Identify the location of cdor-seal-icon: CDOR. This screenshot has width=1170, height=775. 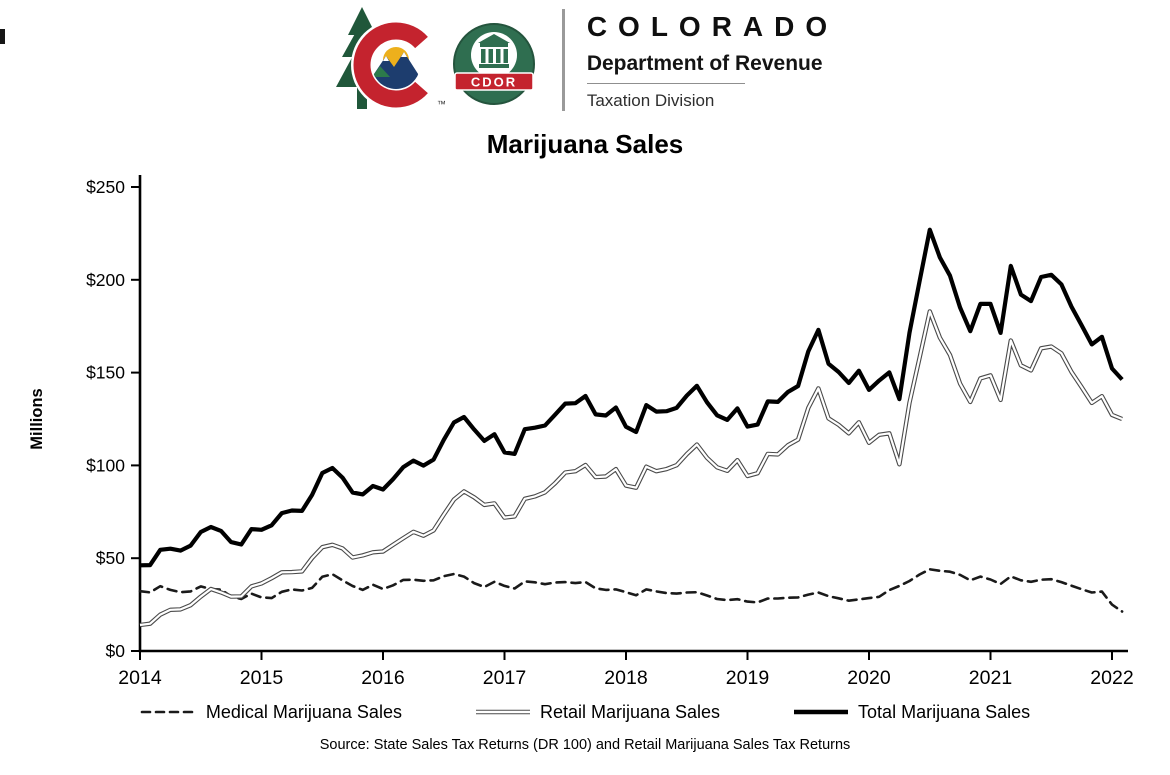
(493, 64).